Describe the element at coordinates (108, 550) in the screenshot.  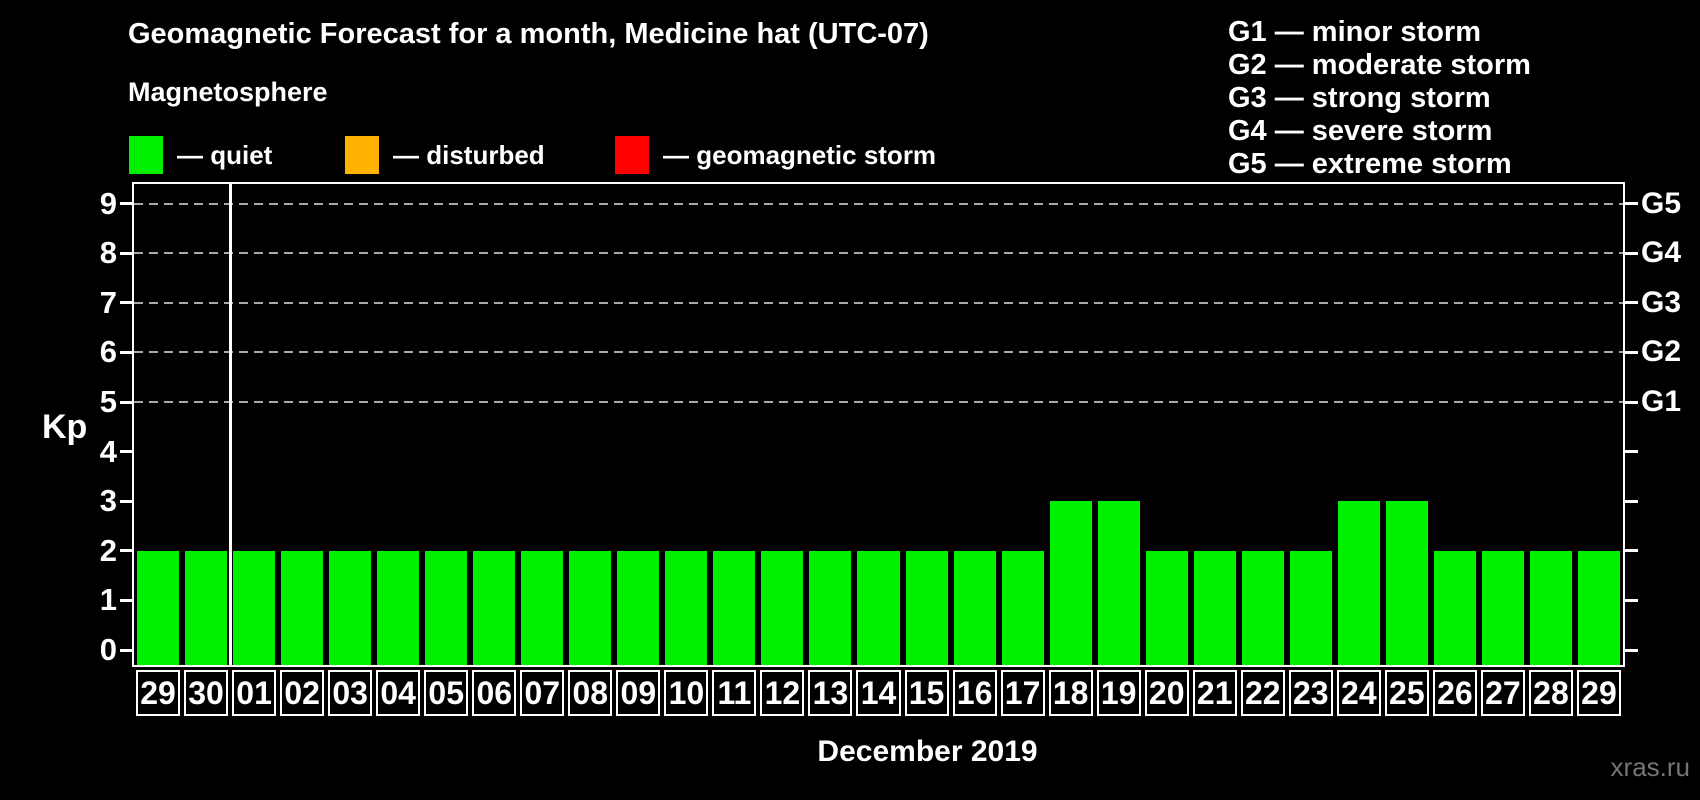
I see `y-axis-value-2: 2` at that location.